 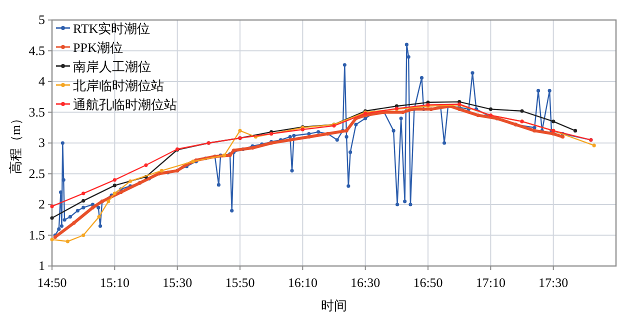 I want to click on legend-label: RTK实时潮位, so click(x=111, y=28).